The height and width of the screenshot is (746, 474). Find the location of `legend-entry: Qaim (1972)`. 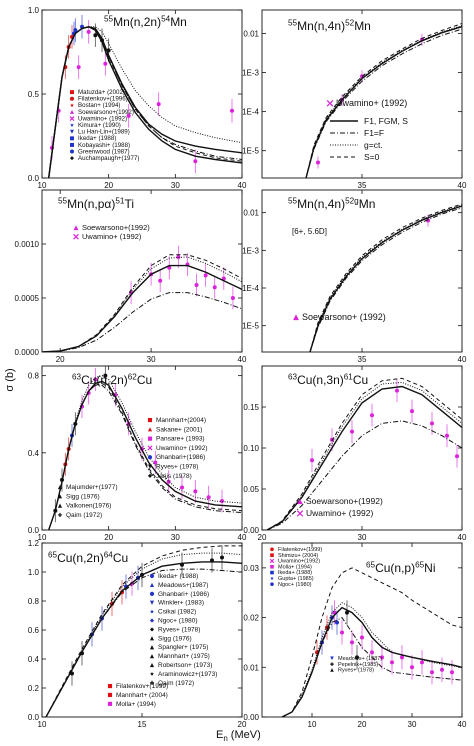

legend-entry: Qaim (1972) is located at coordinates (84, 515).